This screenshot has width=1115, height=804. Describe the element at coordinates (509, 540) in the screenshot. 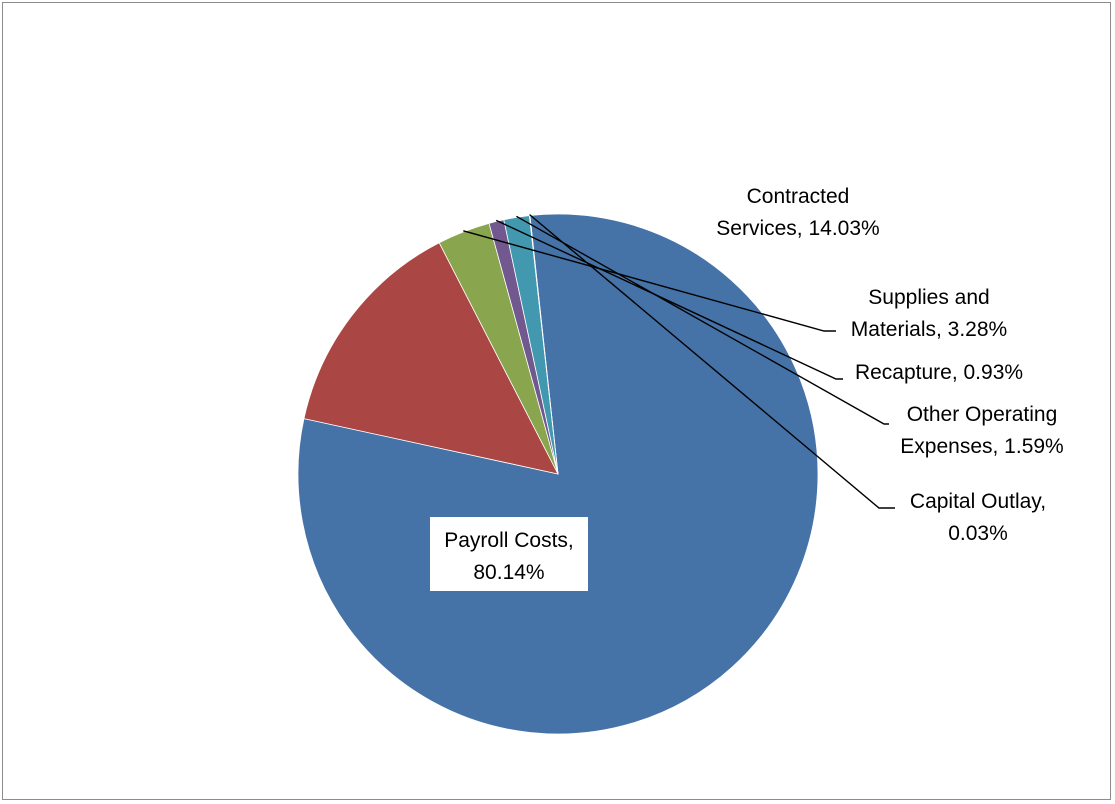

I see `data-label-line: Payroll Costs,` at that location.